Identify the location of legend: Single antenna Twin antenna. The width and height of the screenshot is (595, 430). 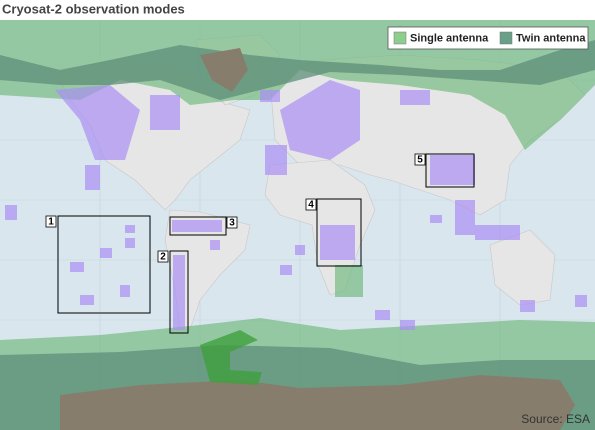
(488, 38).